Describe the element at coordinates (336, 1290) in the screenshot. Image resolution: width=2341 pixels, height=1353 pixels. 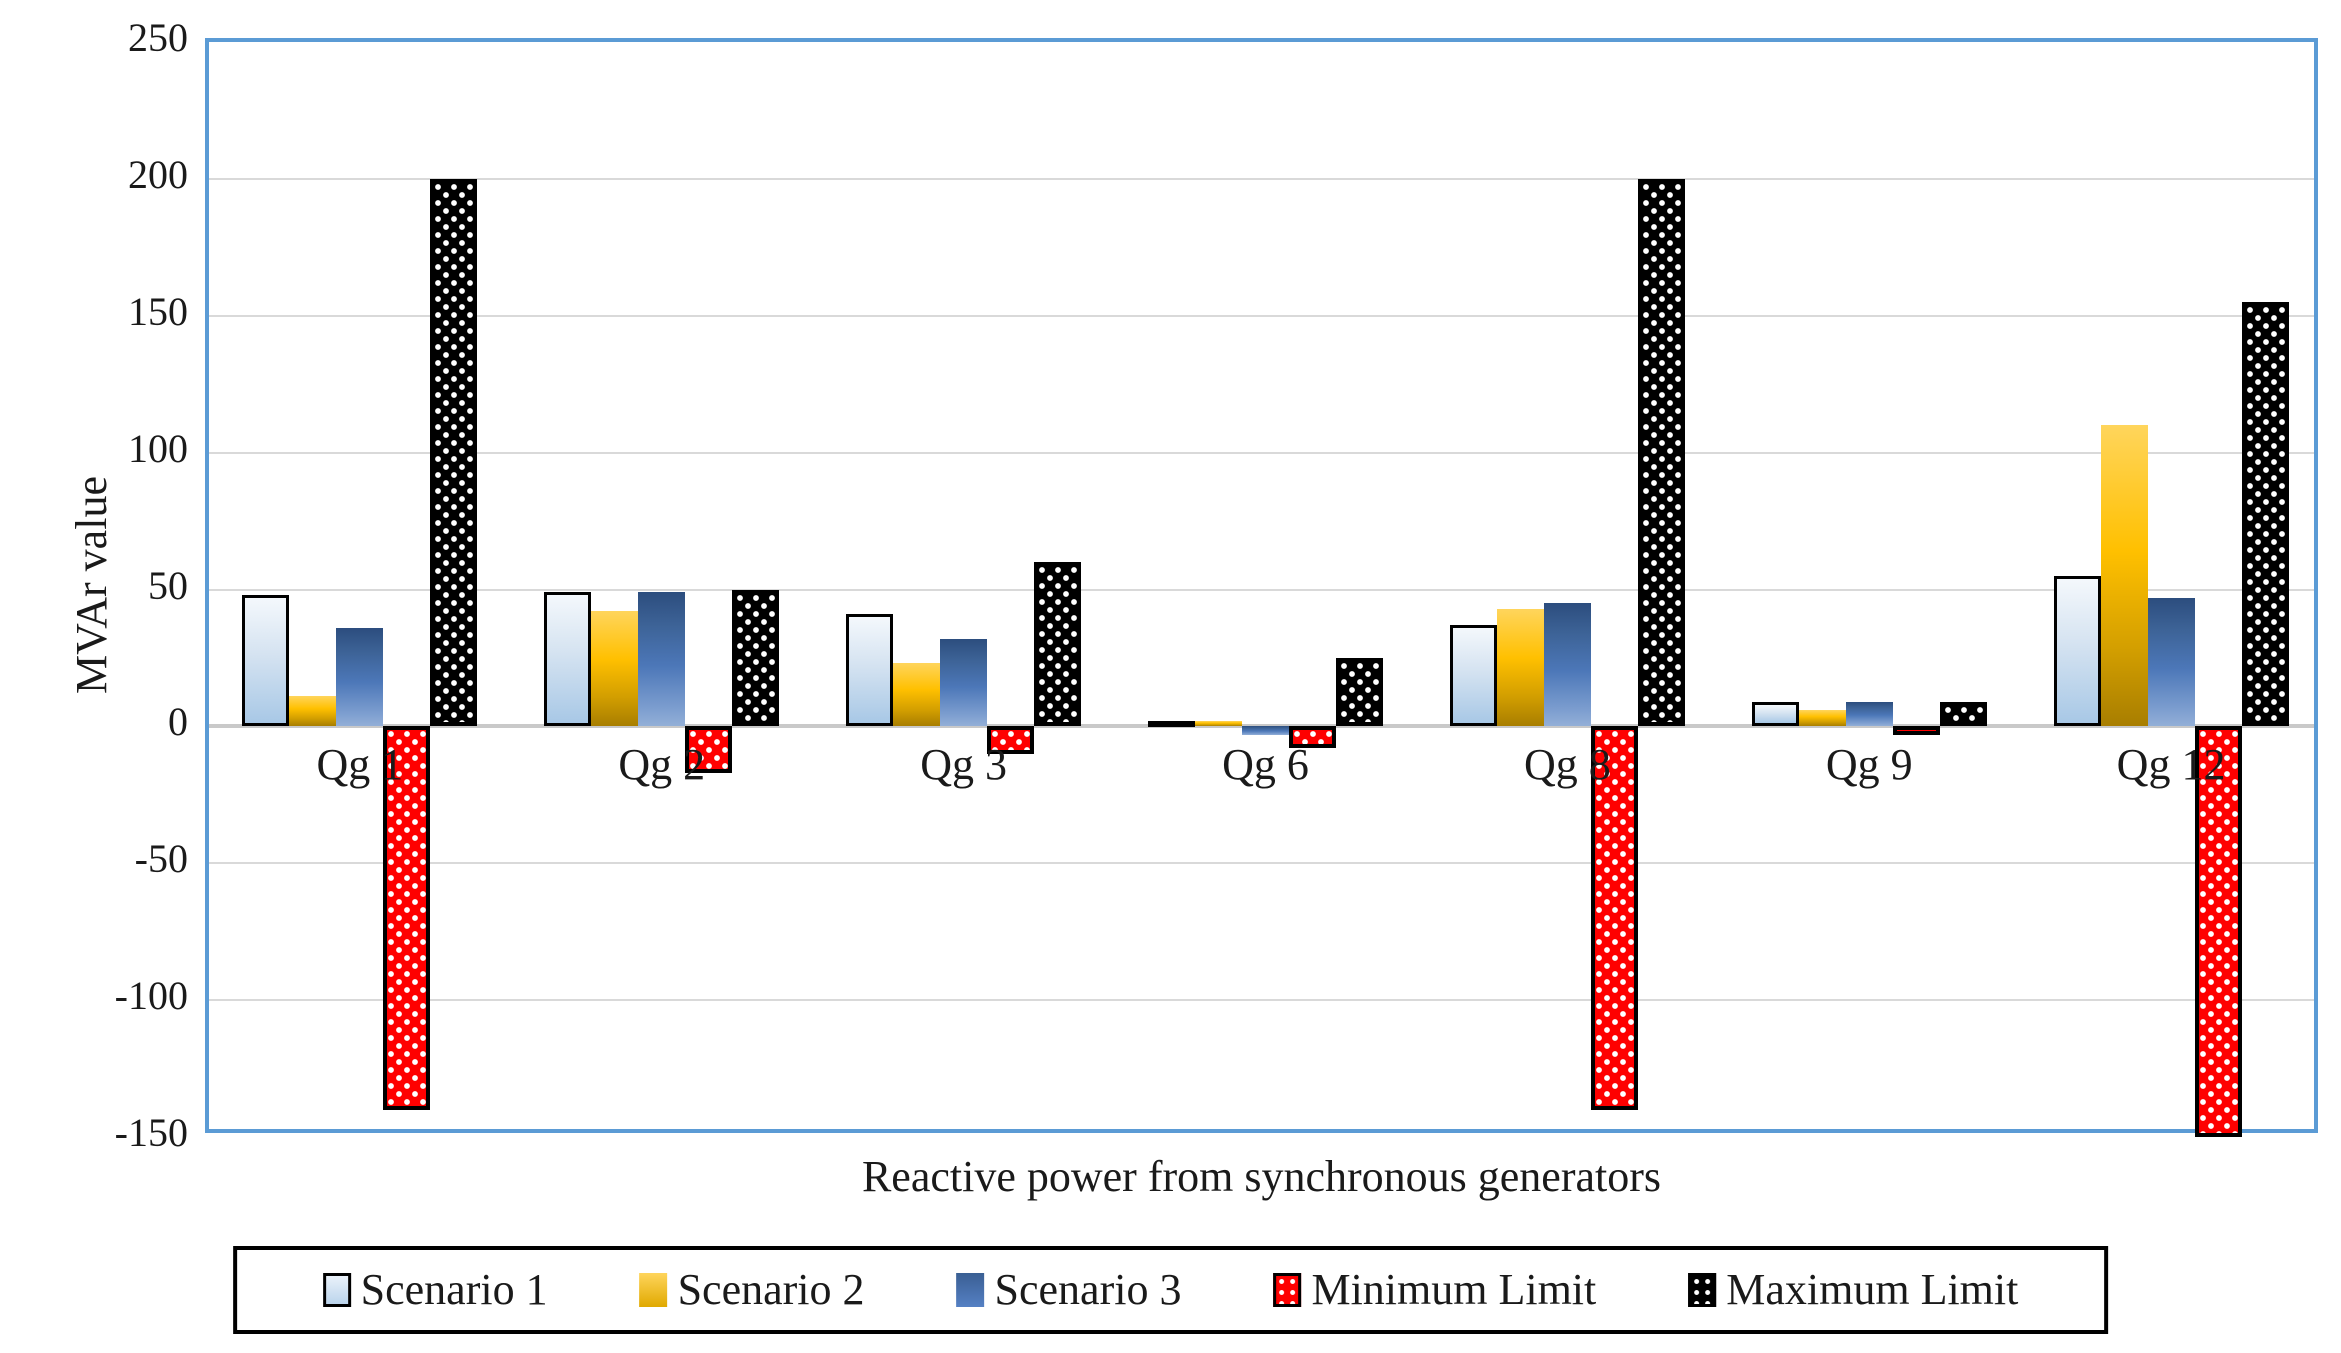
I see `legend-swatch-s1-icon` at that location.